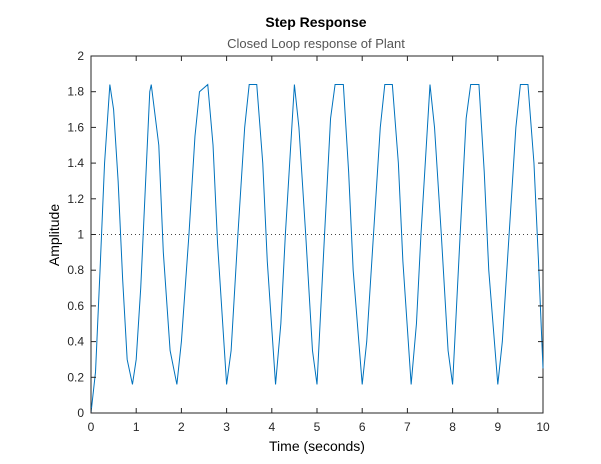 This screenshot has width=601, height=464. What do you see at coordinates (271, 427) in the screenshot?
I see `x-tick-label: 4` at bounding box center [271, 427].